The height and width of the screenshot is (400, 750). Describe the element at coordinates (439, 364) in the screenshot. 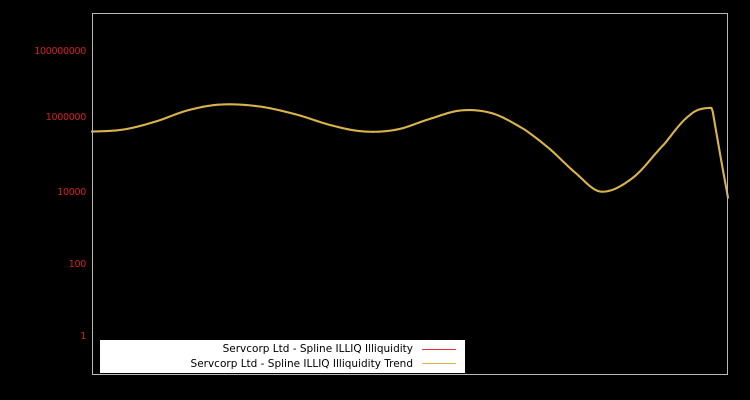

I see `legend-color-swatch-trend` at that location.